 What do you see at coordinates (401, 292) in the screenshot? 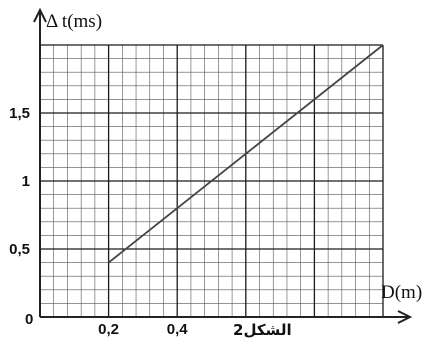
I see `x-axis-label: D(m)` at bounding box center [401, 292].